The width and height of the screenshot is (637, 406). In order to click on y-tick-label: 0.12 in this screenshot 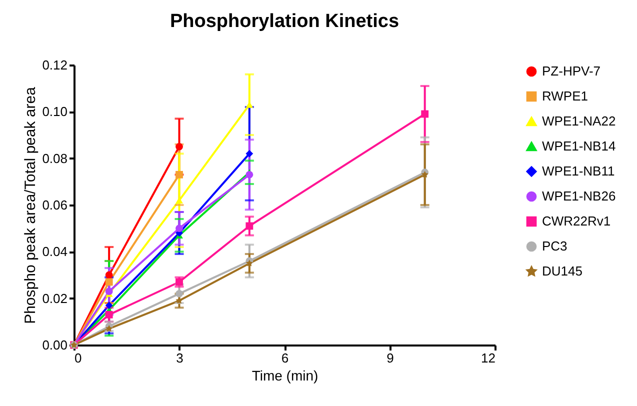, I will do `click(55, 65)`.